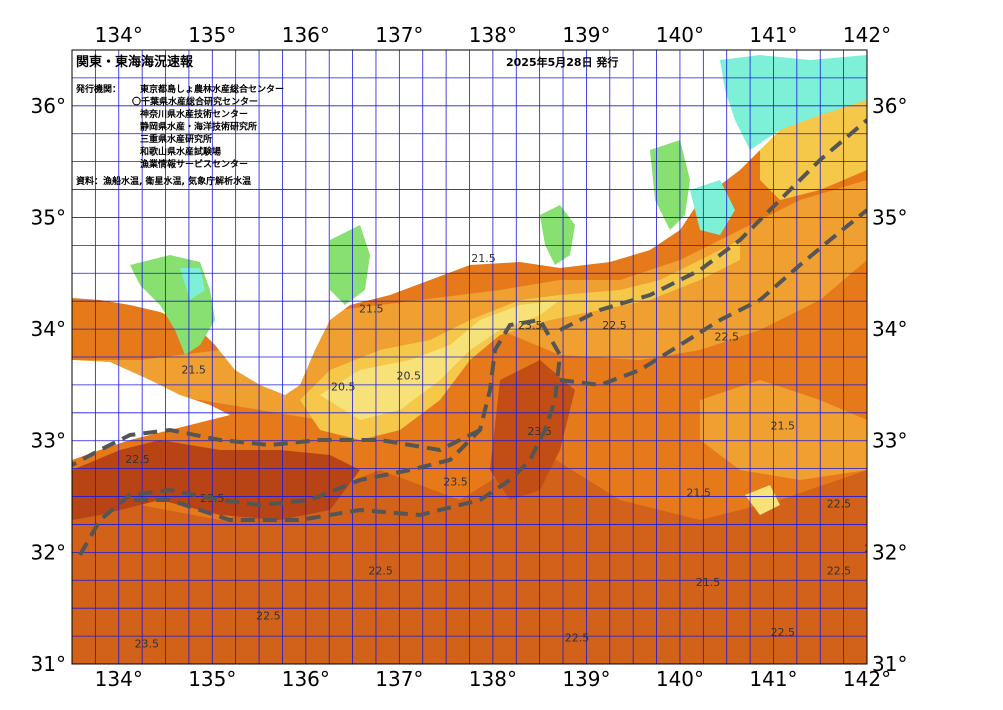  Describe the element at coordinates (48, 385) in the screenshot. I see `latitude-labels-left: 36° 35° 34° 33° 32° 31°` at that location.